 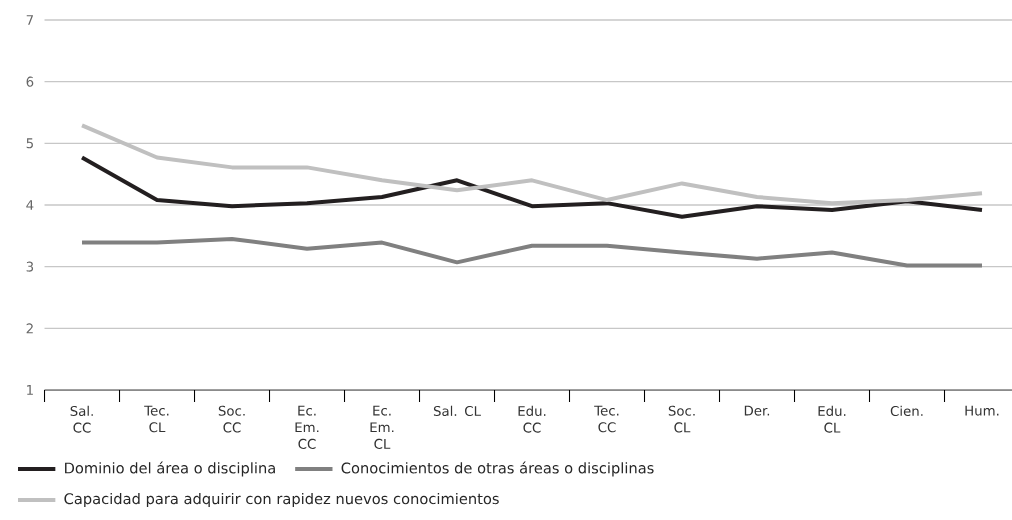 I want to click on y-tick-label: 7, so click(x=29, y=20).